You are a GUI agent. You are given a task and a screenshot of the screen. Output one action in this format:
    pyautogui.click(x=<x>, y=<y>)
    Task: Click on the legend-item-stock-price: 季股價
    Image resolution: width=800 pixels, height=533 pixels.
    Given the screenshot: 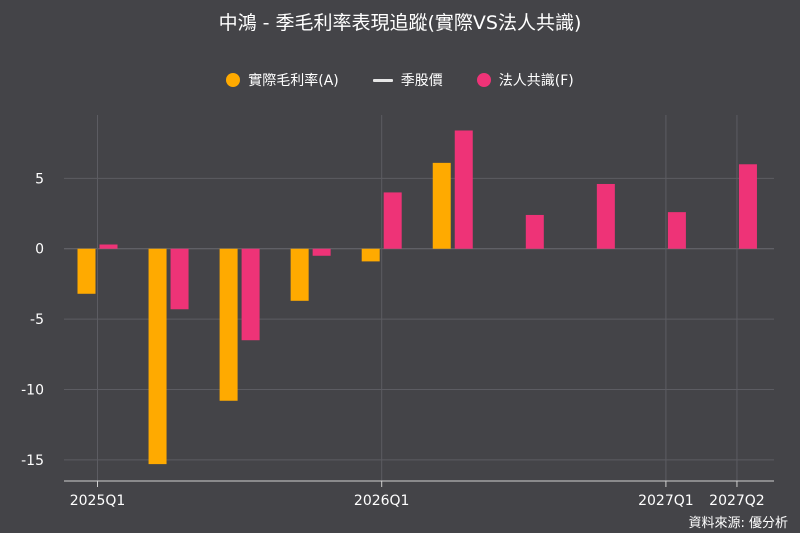 What is the action you would take?
    pyautogui.click(x=407, y=80)
    